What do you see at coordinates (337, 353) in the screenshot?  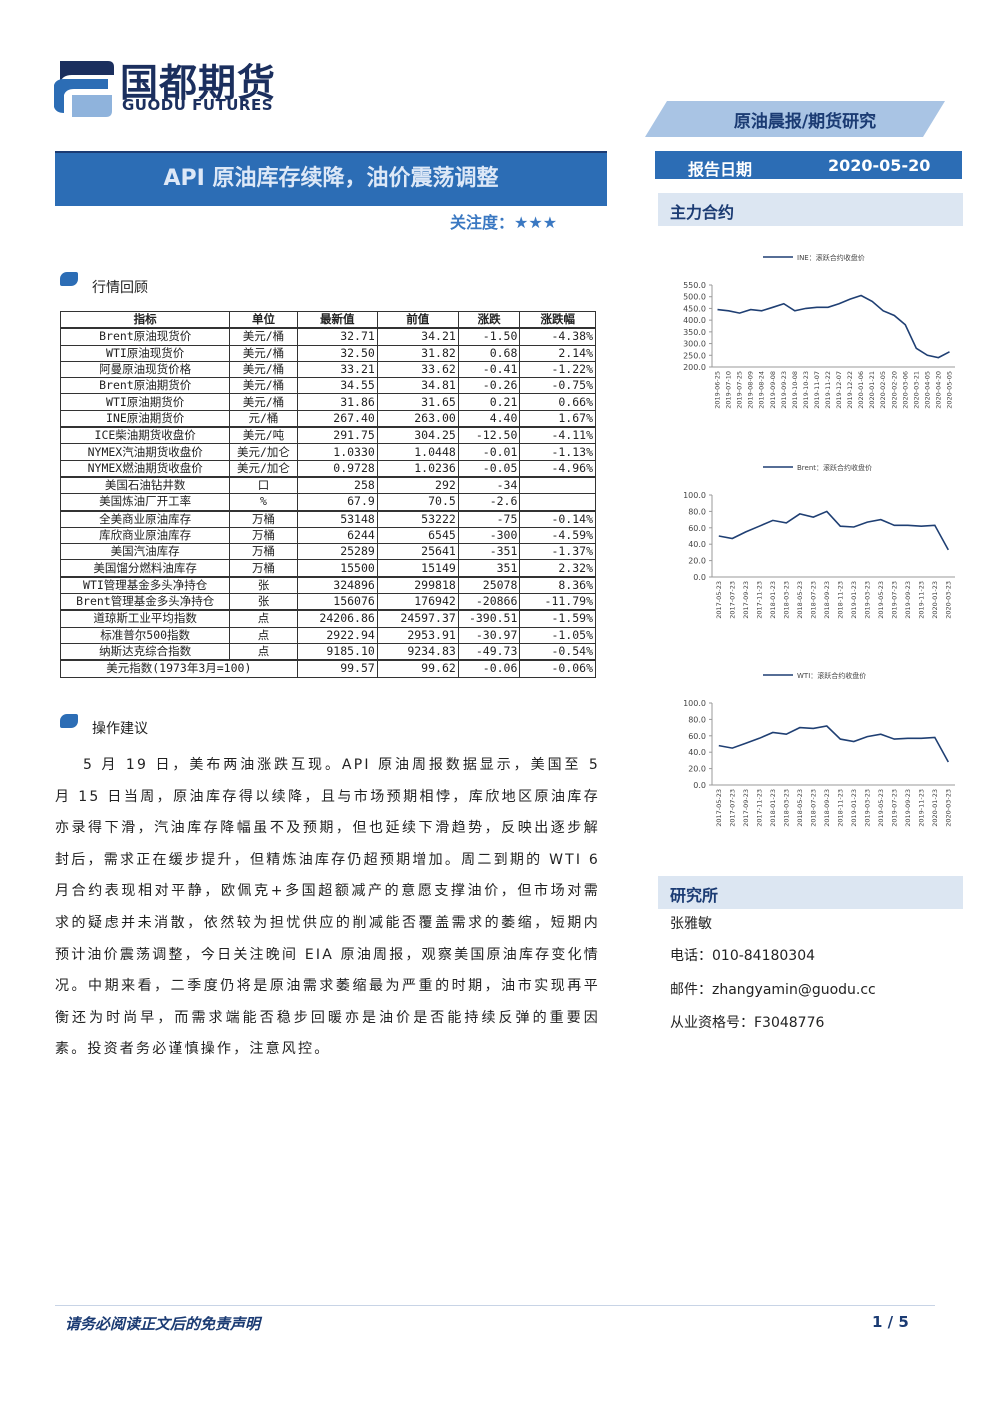 I see `table-cell: 32.50` at bounding box center [337, 353].